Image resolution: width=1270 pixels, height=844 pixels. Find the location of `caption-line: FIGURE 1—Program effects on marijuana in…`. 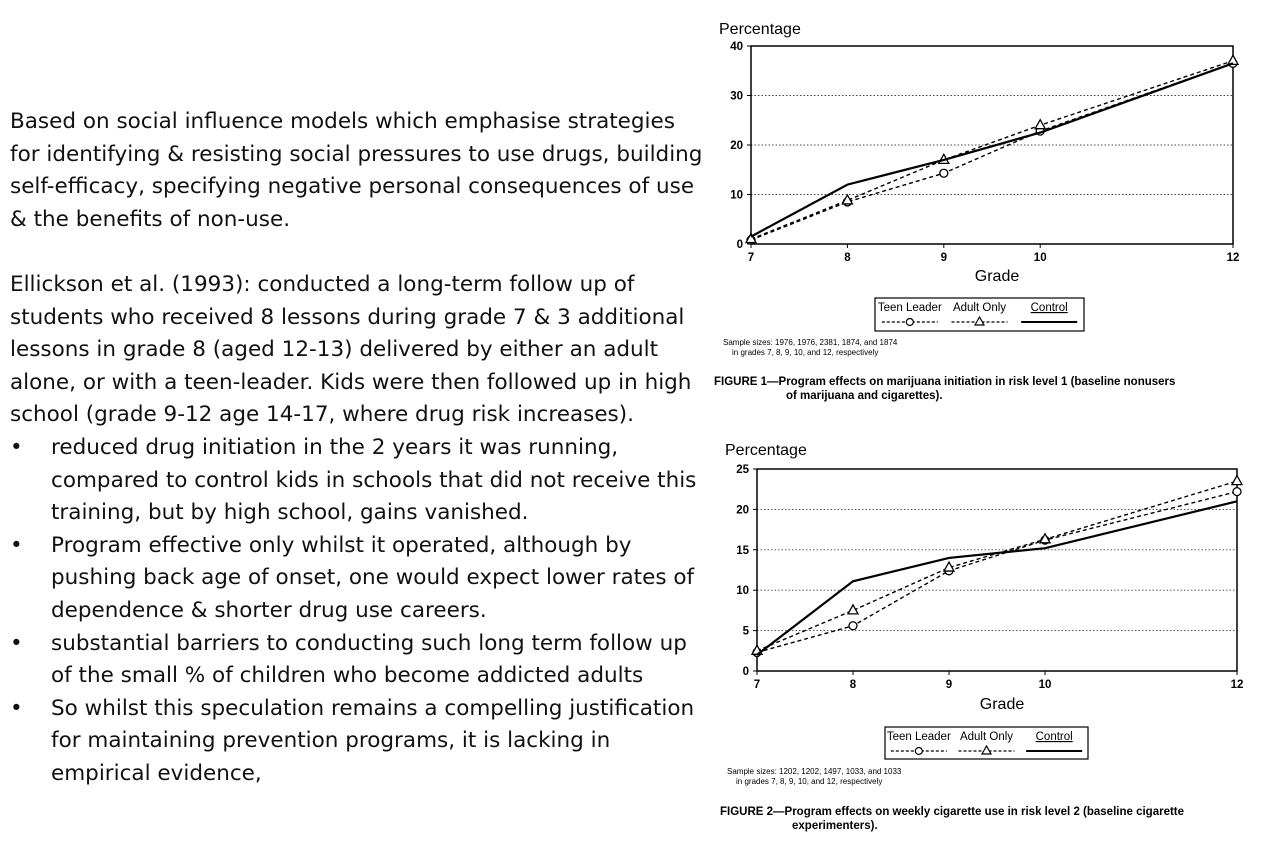

caption-line: FIGURE 1—Program effects on marijuana in… is located at coordinates (945, 382).